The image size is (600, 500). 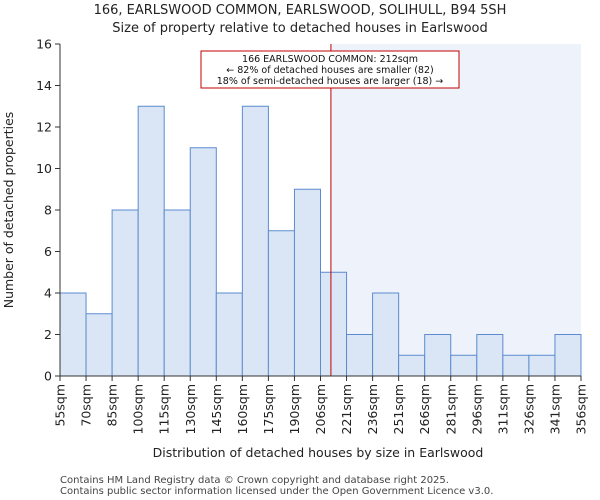 What do you see at coordinates (44, 168) in the screenshot?
I see `y-tick-label: 10` at bounding box center [44, 168].